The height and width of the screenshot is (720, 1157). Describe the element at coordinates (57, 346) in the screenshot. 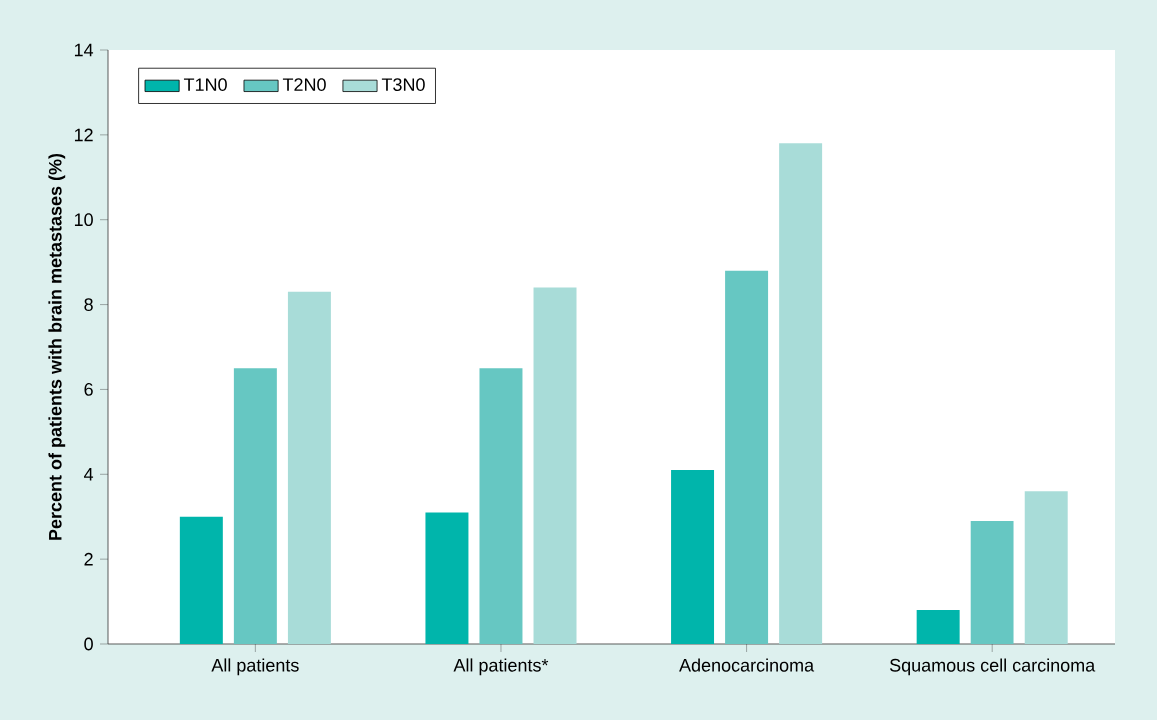

I see `y-axis-title: Percent of patients with brain metastases (%)` at that location.